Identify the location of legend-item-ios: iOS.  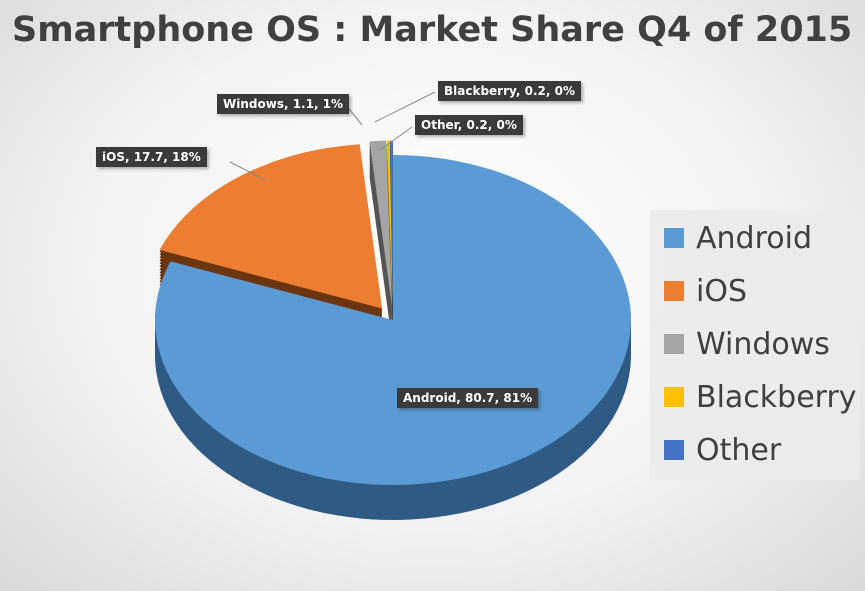
(705, 291).